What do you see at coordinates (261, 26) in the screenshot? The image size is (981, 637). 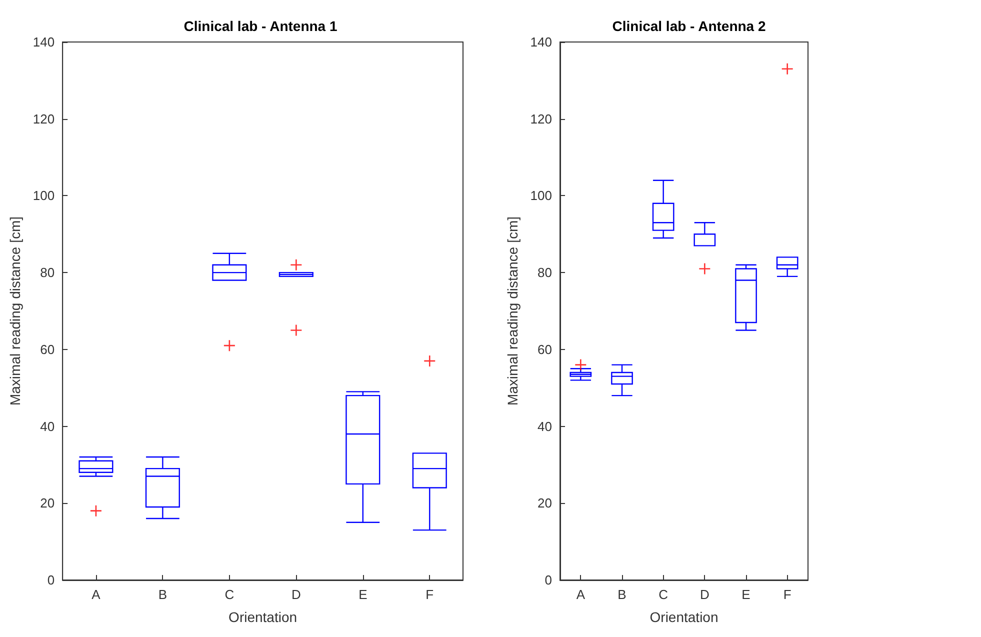 I see `chart-title: Clinical lab - Antenna 1` at bounding box center [261, 26].